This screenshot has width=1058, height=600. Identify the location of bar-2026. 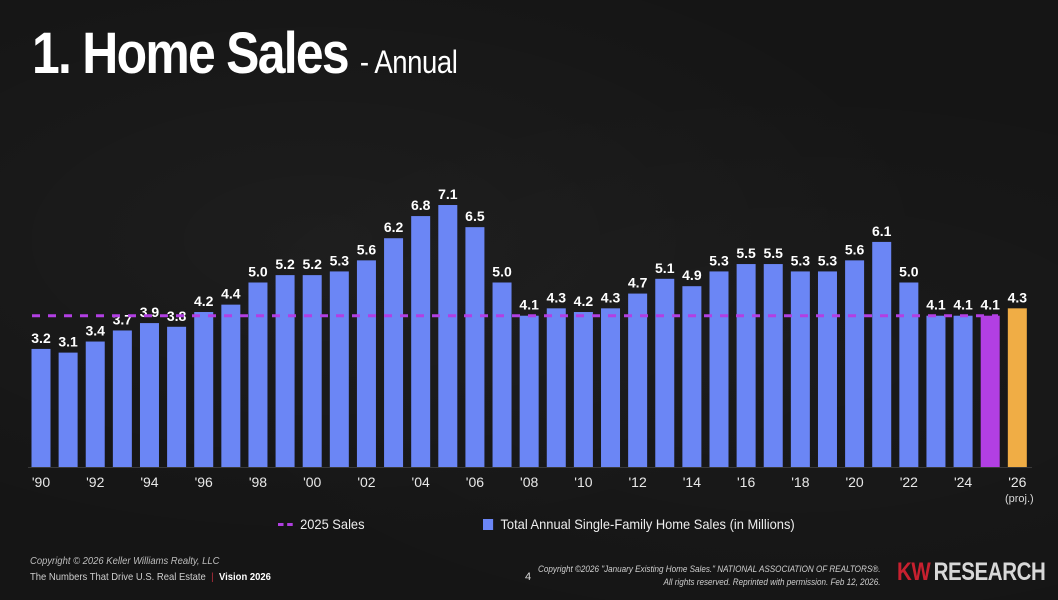
(1017, 387).